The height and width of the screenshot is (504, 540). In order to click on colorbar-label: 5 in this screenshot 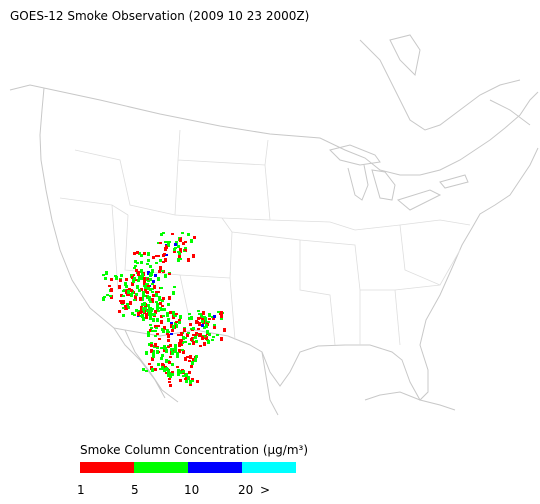, I will do `click(135, 490)`.